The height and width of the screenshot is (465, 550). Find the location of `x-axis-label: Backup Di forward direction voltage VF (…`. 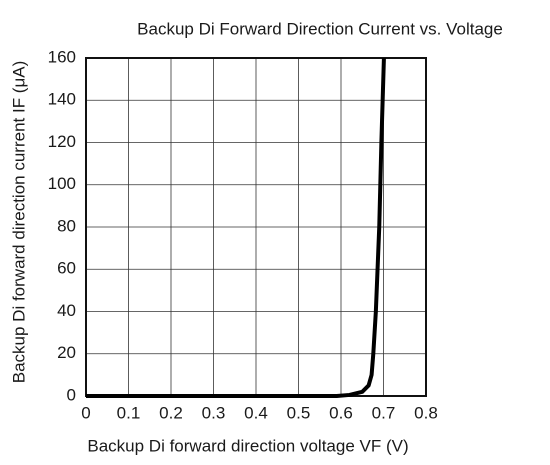

x-axis-label: Backup Di forward direction voltage VF (… is located at coordinates (247, 445).